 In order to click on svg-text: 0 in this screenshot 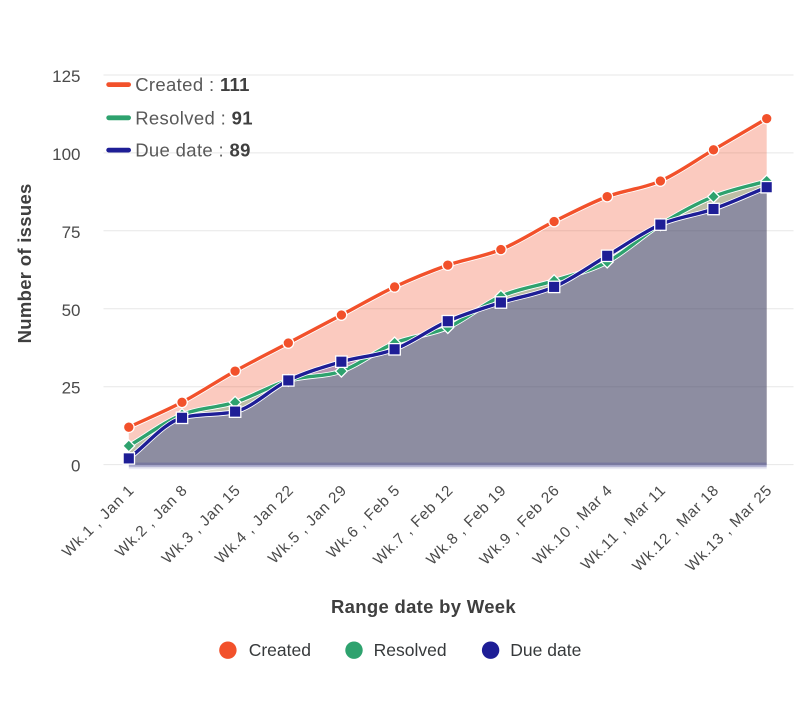, I will do `click(75, 466)`.